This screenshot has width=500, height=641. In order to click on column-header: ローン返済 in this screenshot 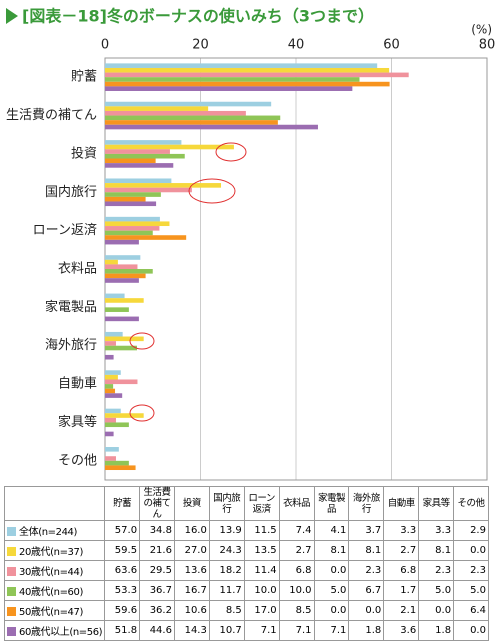, I will do `click(261, 503)`.